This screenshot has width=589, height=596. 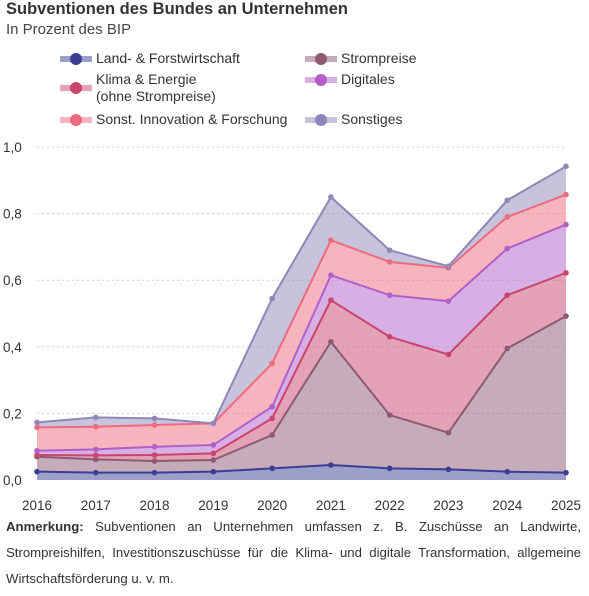 I want to click on legend-label-innovation: Sonst. Innovation & Forschung, so click(x=192, y=119).